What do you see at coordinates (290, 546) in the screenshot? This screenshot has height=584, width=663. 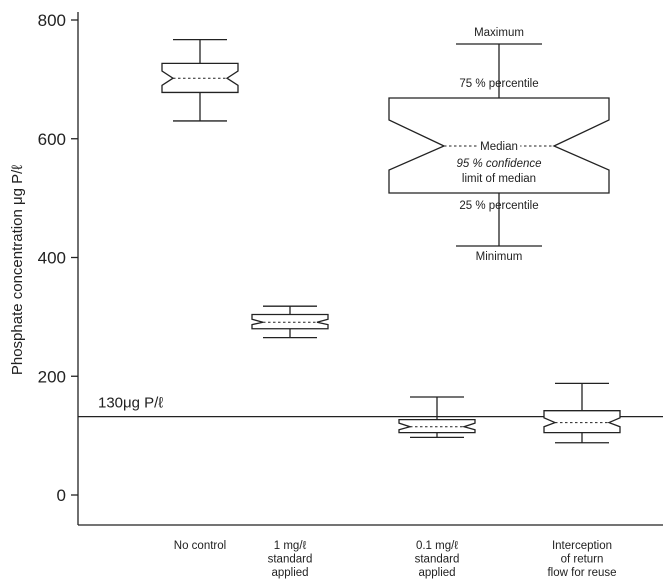 I see `category-label: 1 mg/ℓ` at bounding box center [290, 546].